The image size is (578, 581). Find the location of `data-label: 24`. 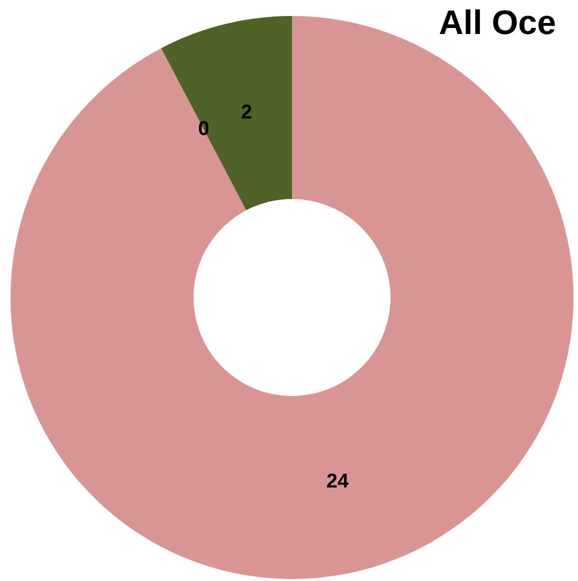

data-label: 24 is located at coordinates (338, 481).